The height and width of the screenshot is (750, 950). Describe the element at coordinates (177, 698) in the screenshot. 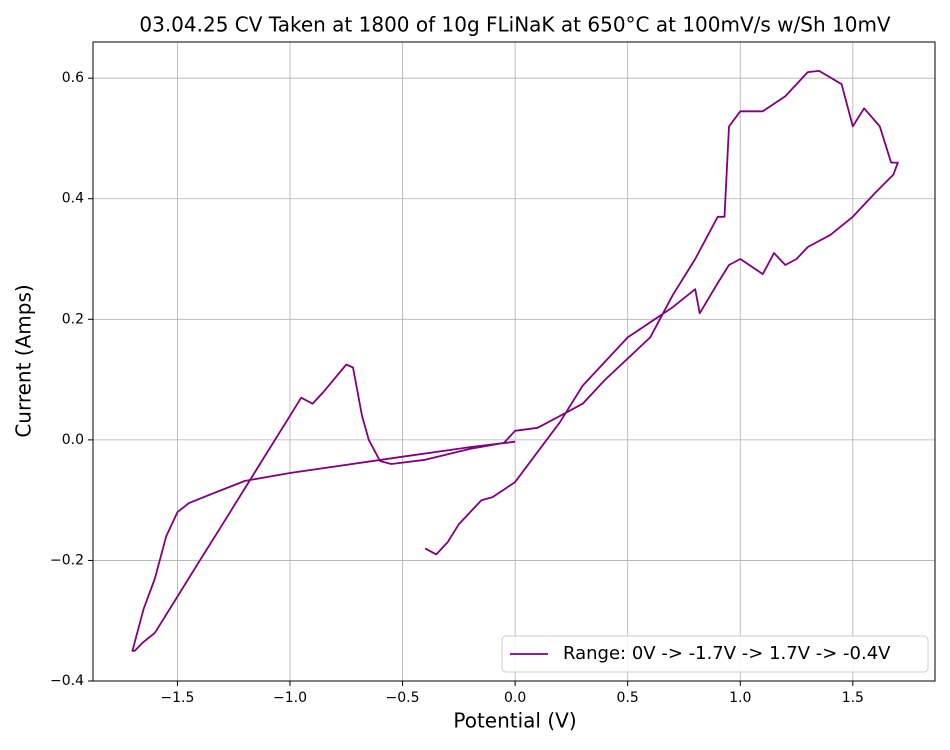

I see `x-tick-label: −1.5` at that location.